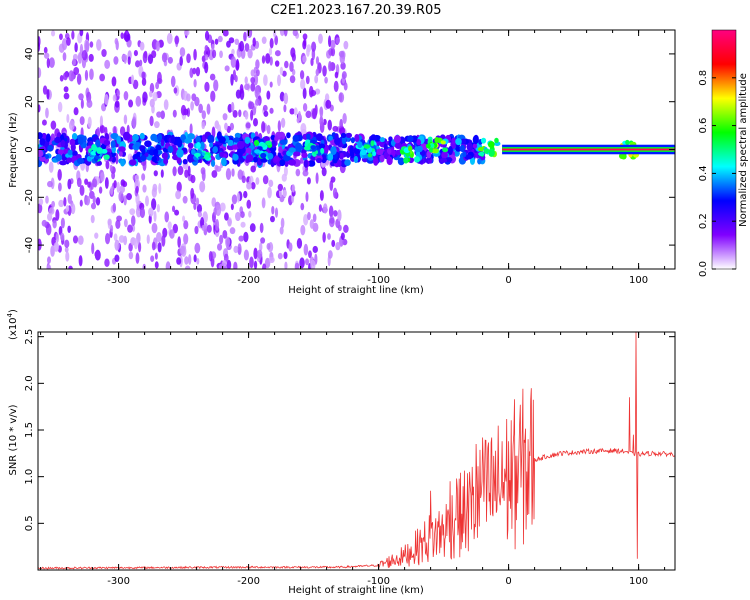  Describe the element at coordinates (378, 581) in the screenshot. I see `x-tick-label: -100` at that location.